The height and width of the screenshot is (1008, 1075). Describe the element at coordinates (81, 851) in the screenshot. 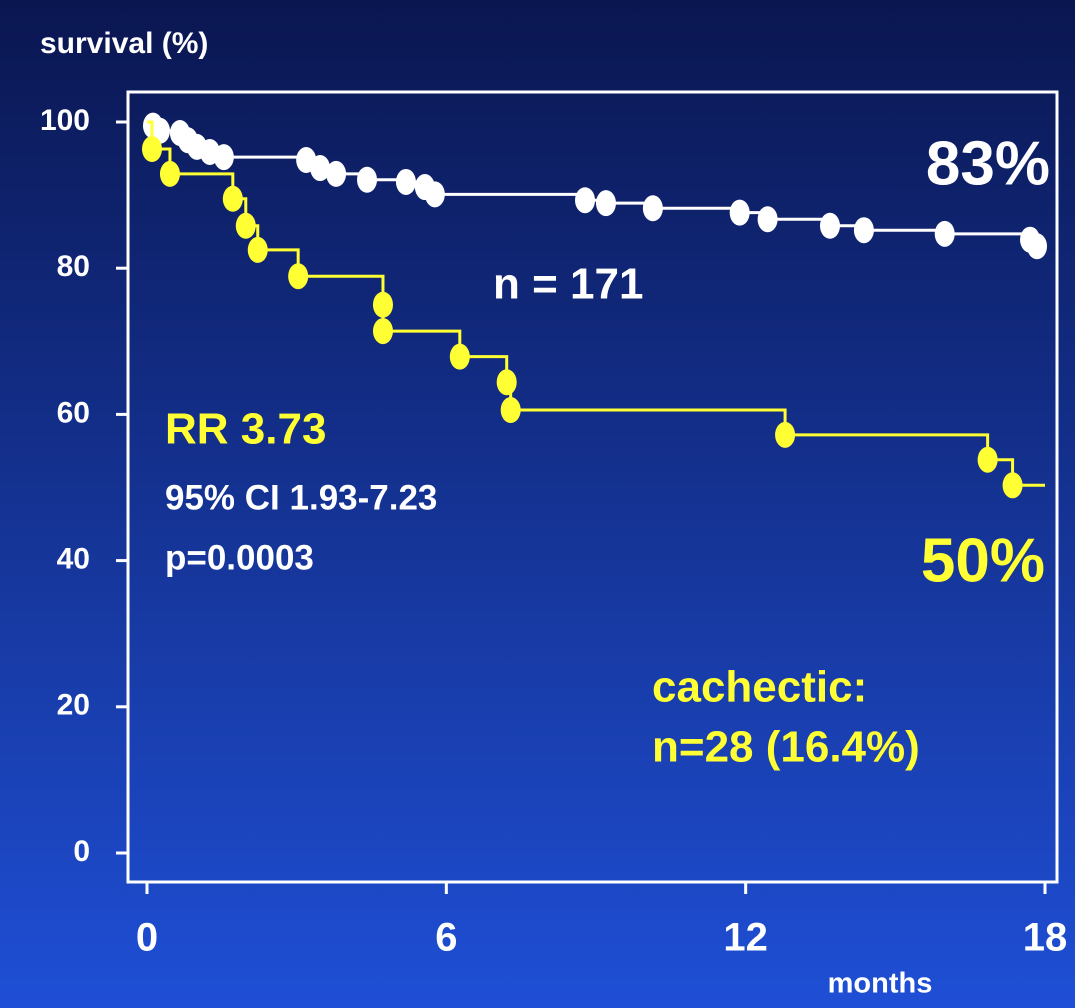

I see `y-tick-label: 0` at that location.